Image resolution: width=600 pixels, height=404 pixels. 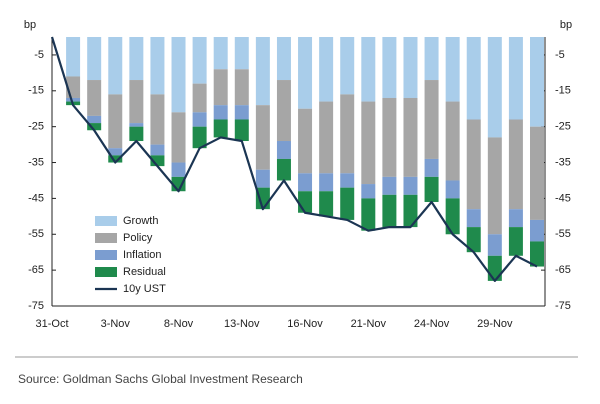 What do you see at coordinates (563, 91) in the screenshot?
I see `y2-tick-label: -15` at bounding box center [563, 91].